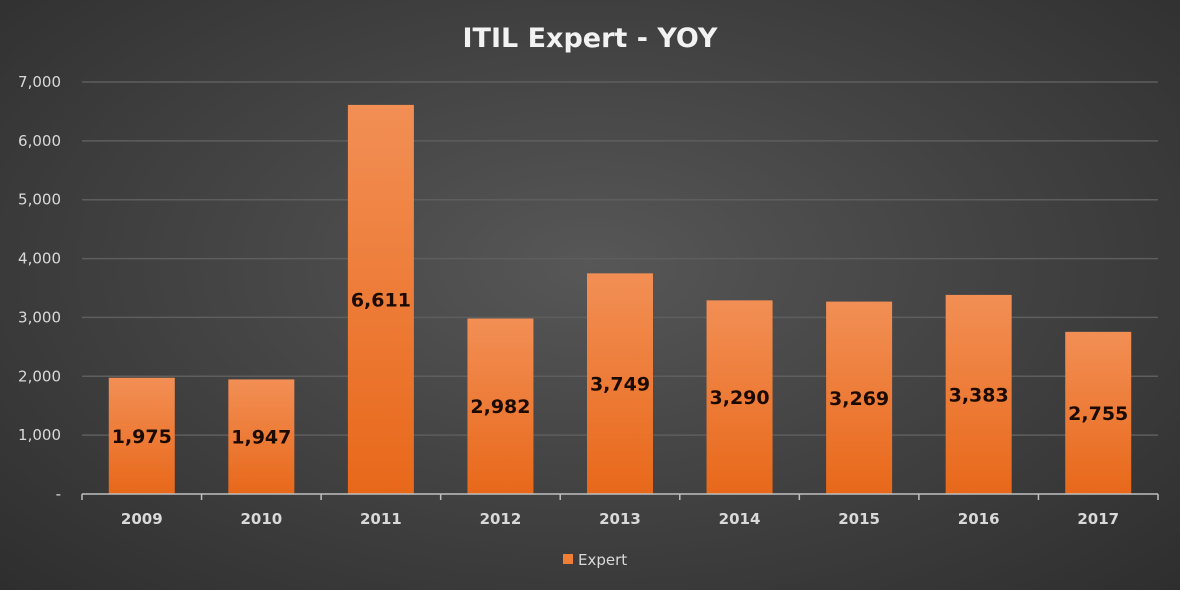 This screenshot has height=590, width=1180. I want to click on x-tick-label: 2013, so click(620, 519).